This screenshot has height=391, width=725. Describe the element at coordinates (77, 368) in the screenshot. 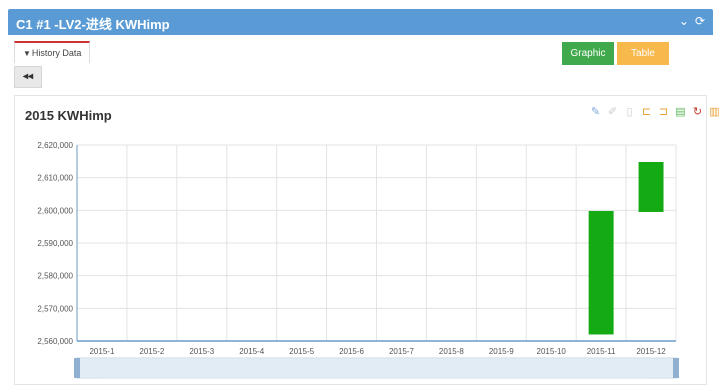

I see `datazoom-handle-left` at that location.